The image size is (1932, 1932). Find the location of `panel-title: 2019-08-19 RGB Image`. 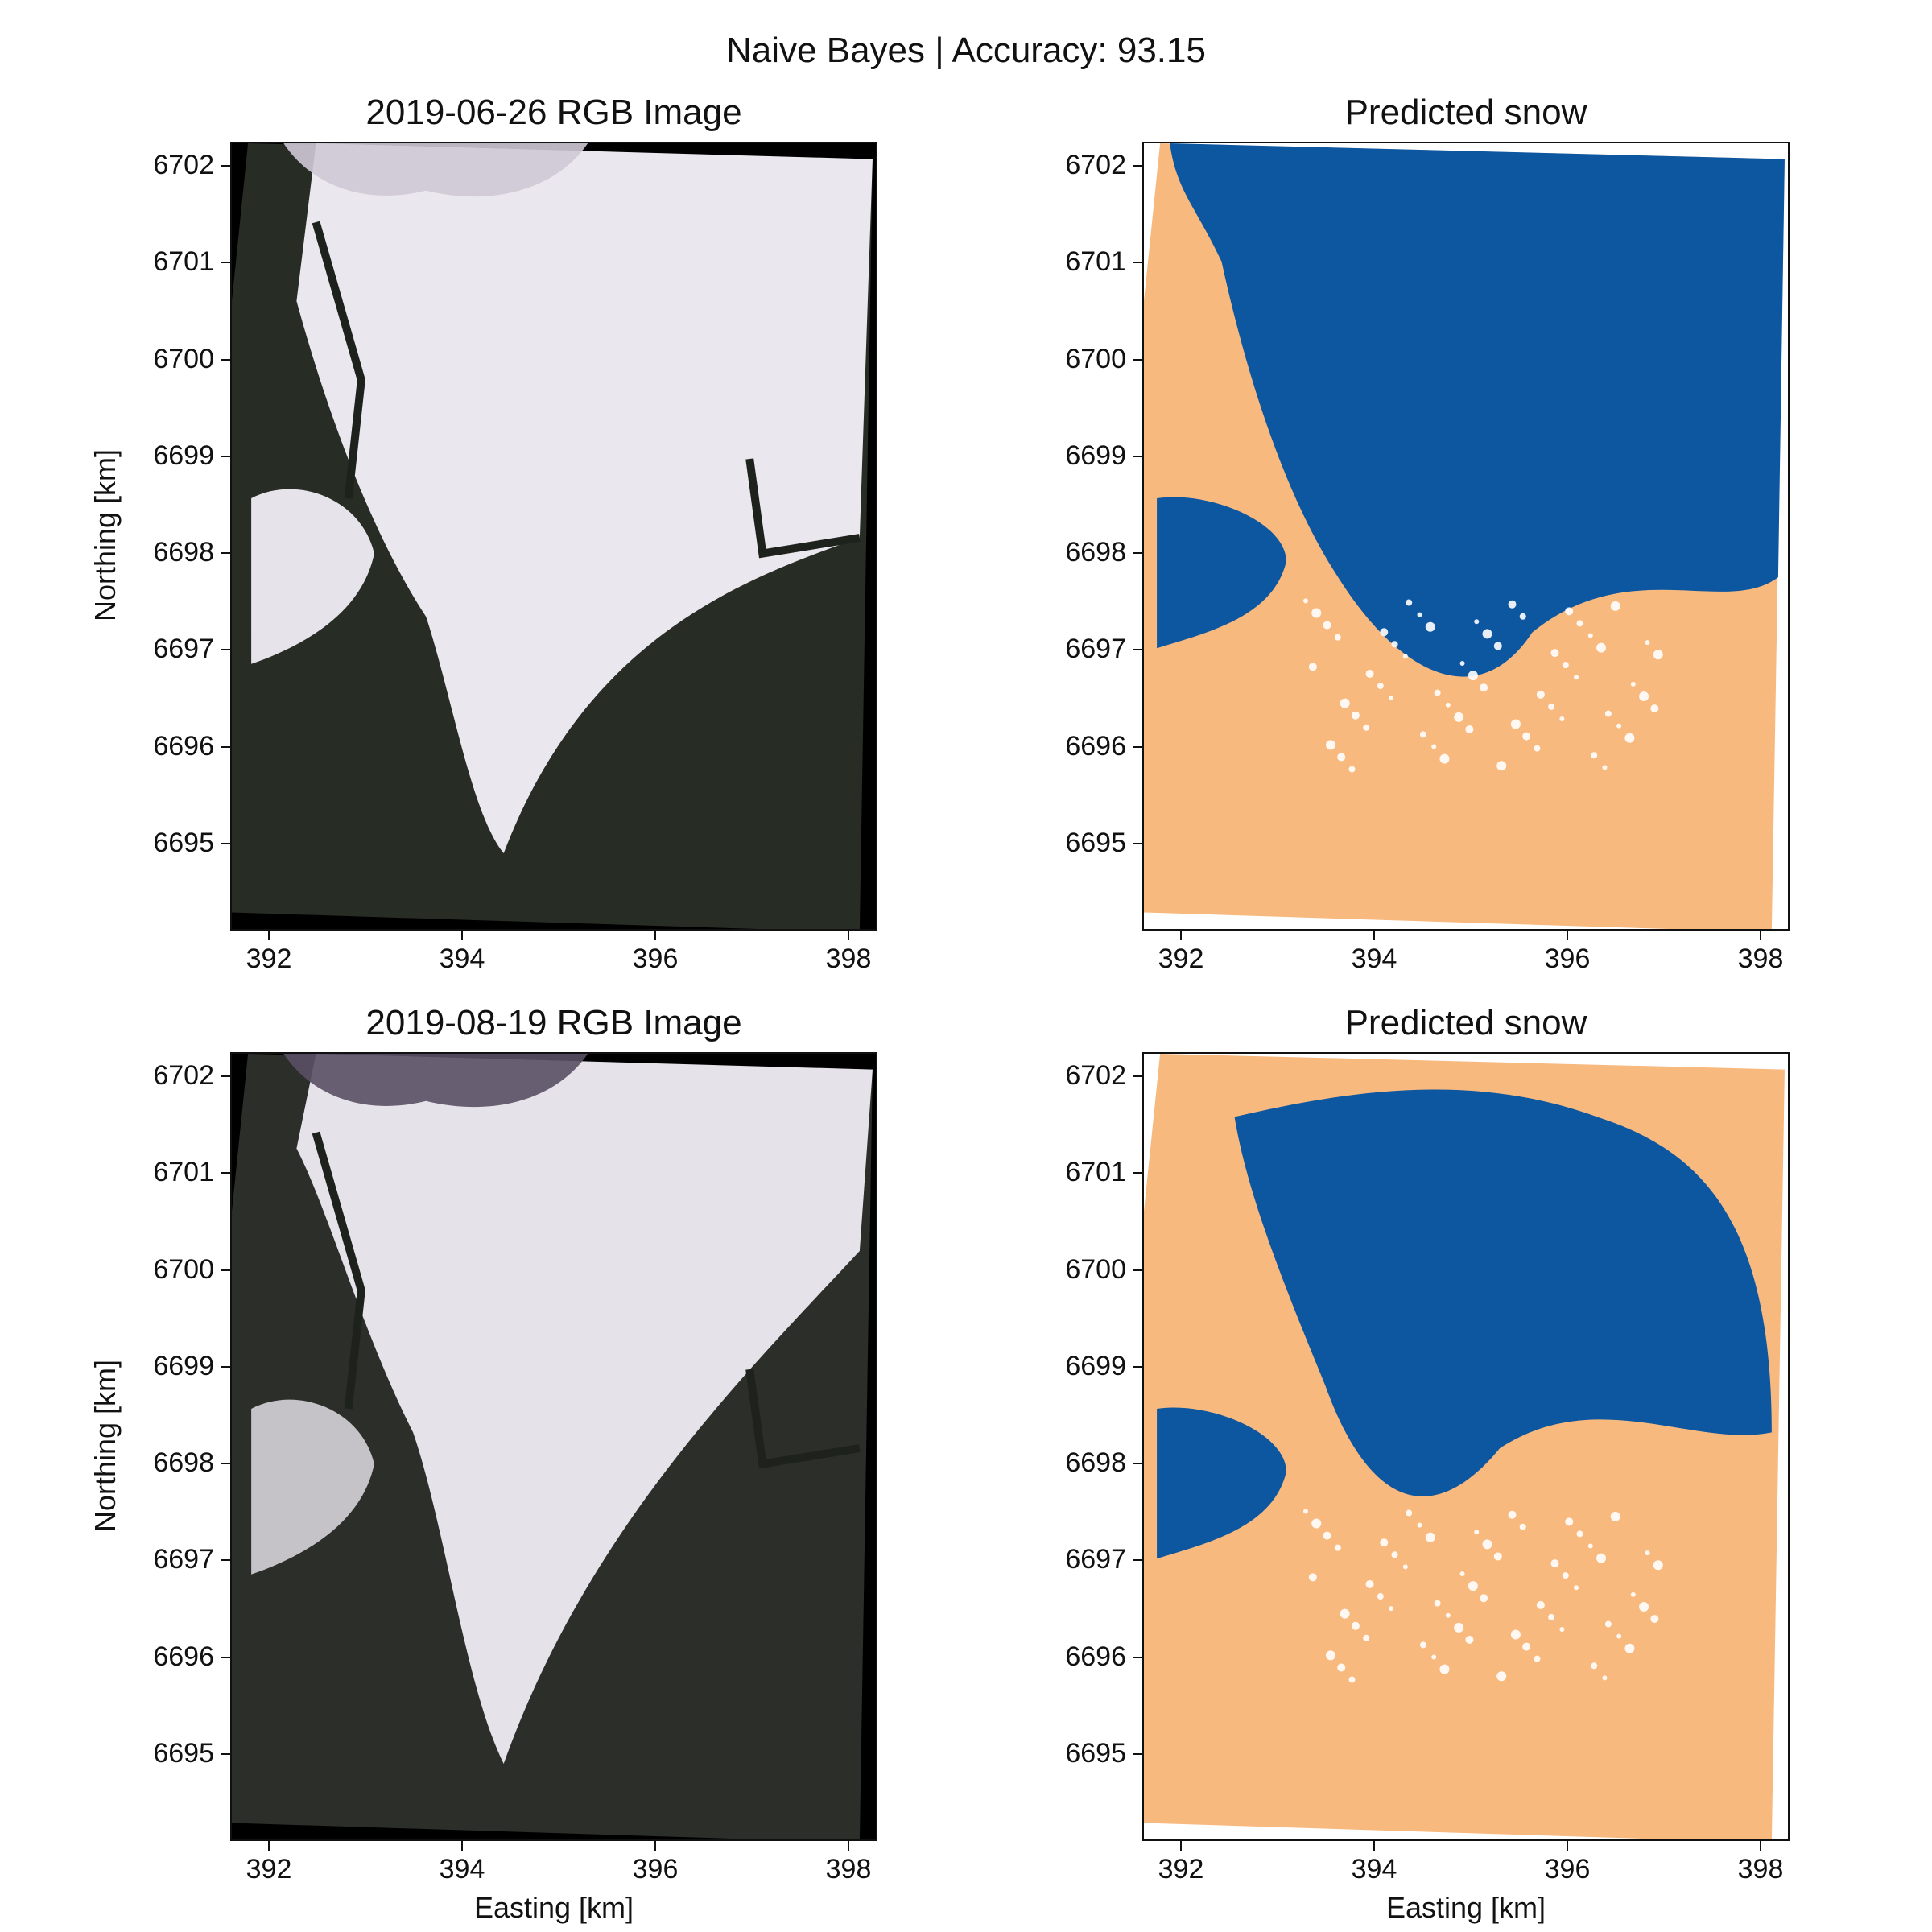

panel-title: 2019-08-19 RGB Image is located at coordinates (553, 1022).